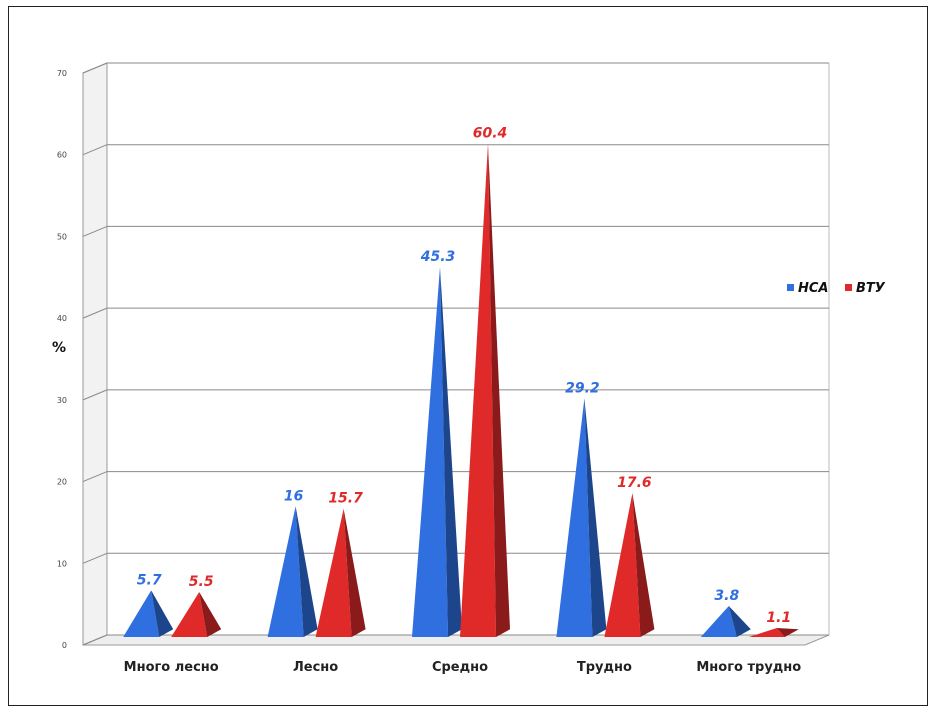 The height and width of the screenshot is (707, 936). What do you see at coordinates (62, 400) in the screenshot?
I see `y-tick-label: 30` at bounding box center [62, 400].